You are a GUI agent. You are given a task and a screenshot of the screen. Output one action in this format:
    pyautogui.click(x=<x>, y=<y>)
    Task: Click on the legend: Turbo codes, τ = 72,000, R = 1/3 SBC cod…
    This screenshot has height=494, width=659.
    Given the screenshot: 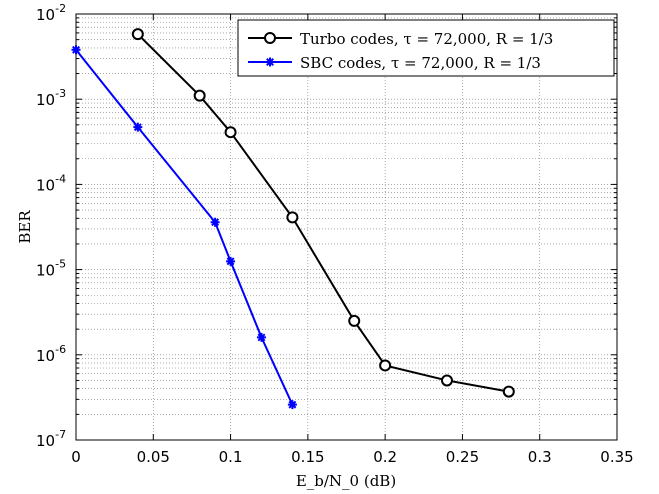 What is the action you would take?
    pyautogui.click(x=426, y=48)
    